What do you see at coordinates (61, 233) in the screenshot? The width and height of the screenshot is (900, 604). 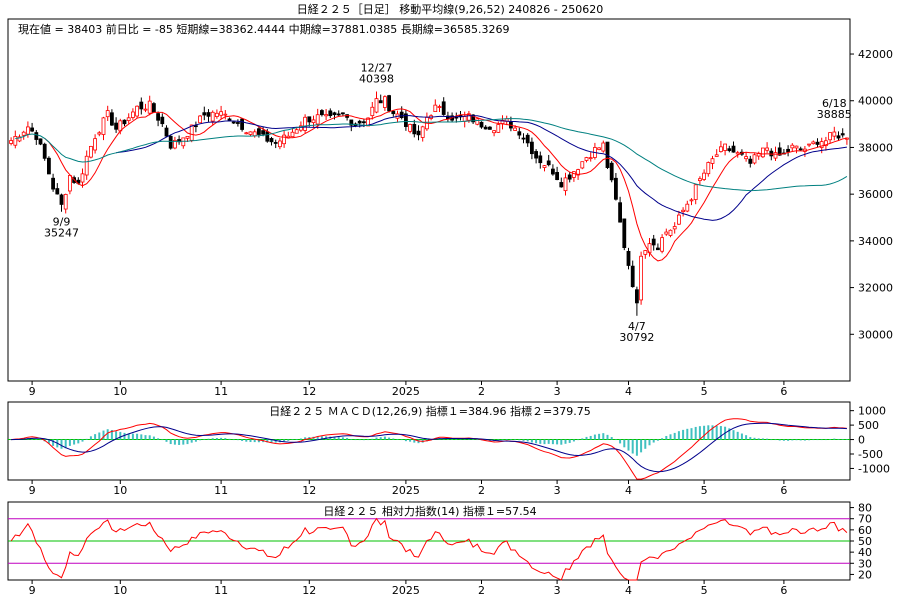 I see `annotation-label: 35247` at bounding box center [61, 233].